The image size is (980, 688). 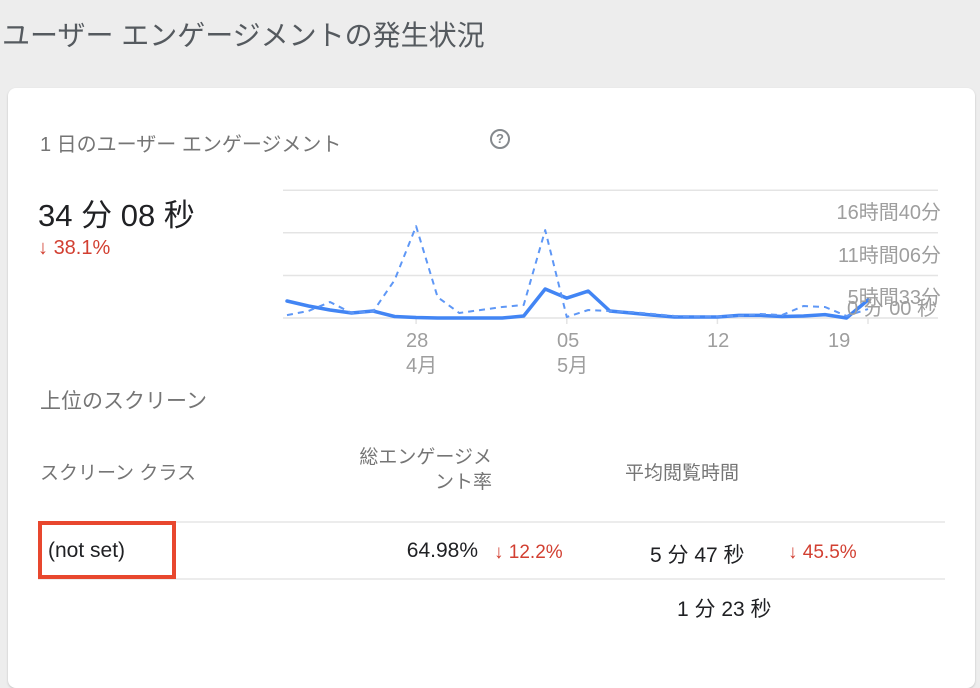 I want to click on x-axis-label-group: 28 4月, so click(x=421, y=354).